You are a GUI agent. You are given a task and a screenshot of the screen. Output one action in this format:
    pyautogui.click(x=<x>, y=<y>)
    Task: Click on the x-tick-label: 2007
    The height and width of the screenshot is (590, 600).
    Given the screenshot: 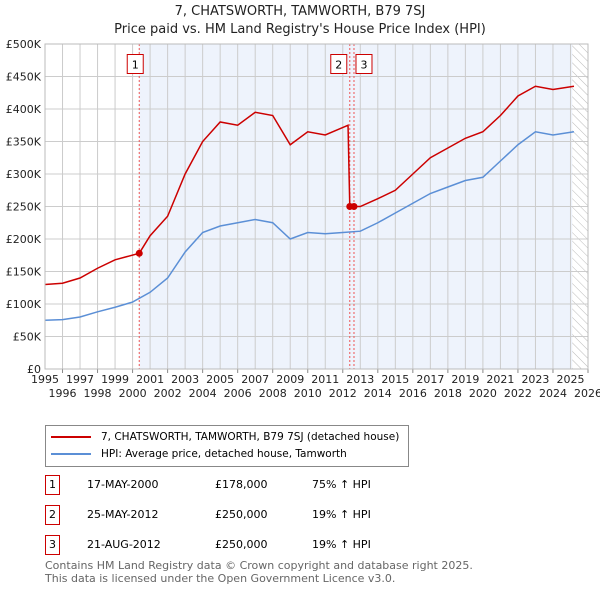 What is the action you would take?
    pyautogui.click(x=255, y=379)
    